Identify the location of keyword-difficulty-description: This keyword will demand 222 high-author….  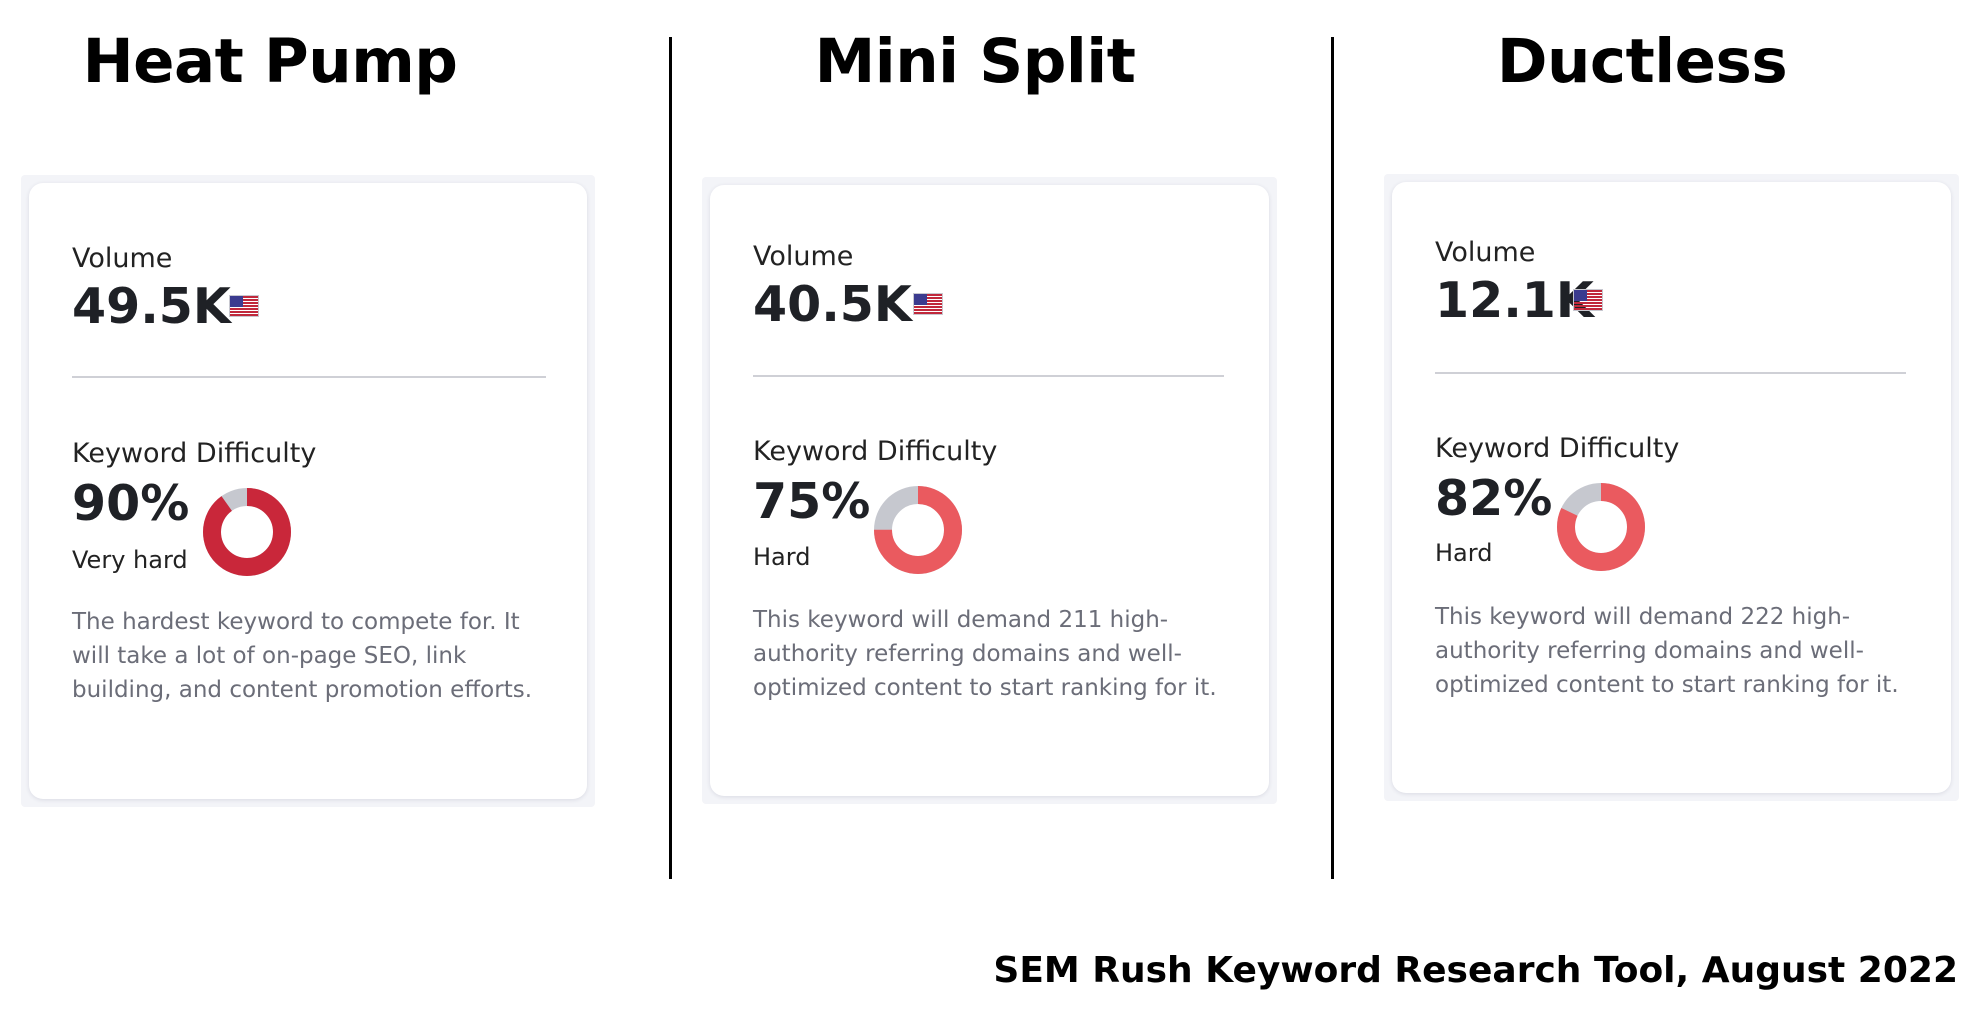
(1667, 651).